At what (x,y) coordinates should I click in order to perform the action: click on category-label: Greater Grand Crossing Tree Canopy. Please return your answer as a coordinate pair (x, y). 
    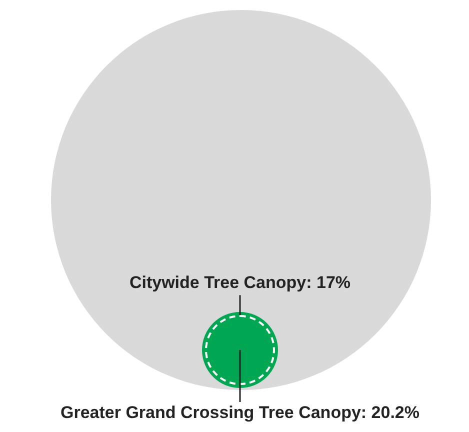
    Looking at the image, I should click on (211, 412).